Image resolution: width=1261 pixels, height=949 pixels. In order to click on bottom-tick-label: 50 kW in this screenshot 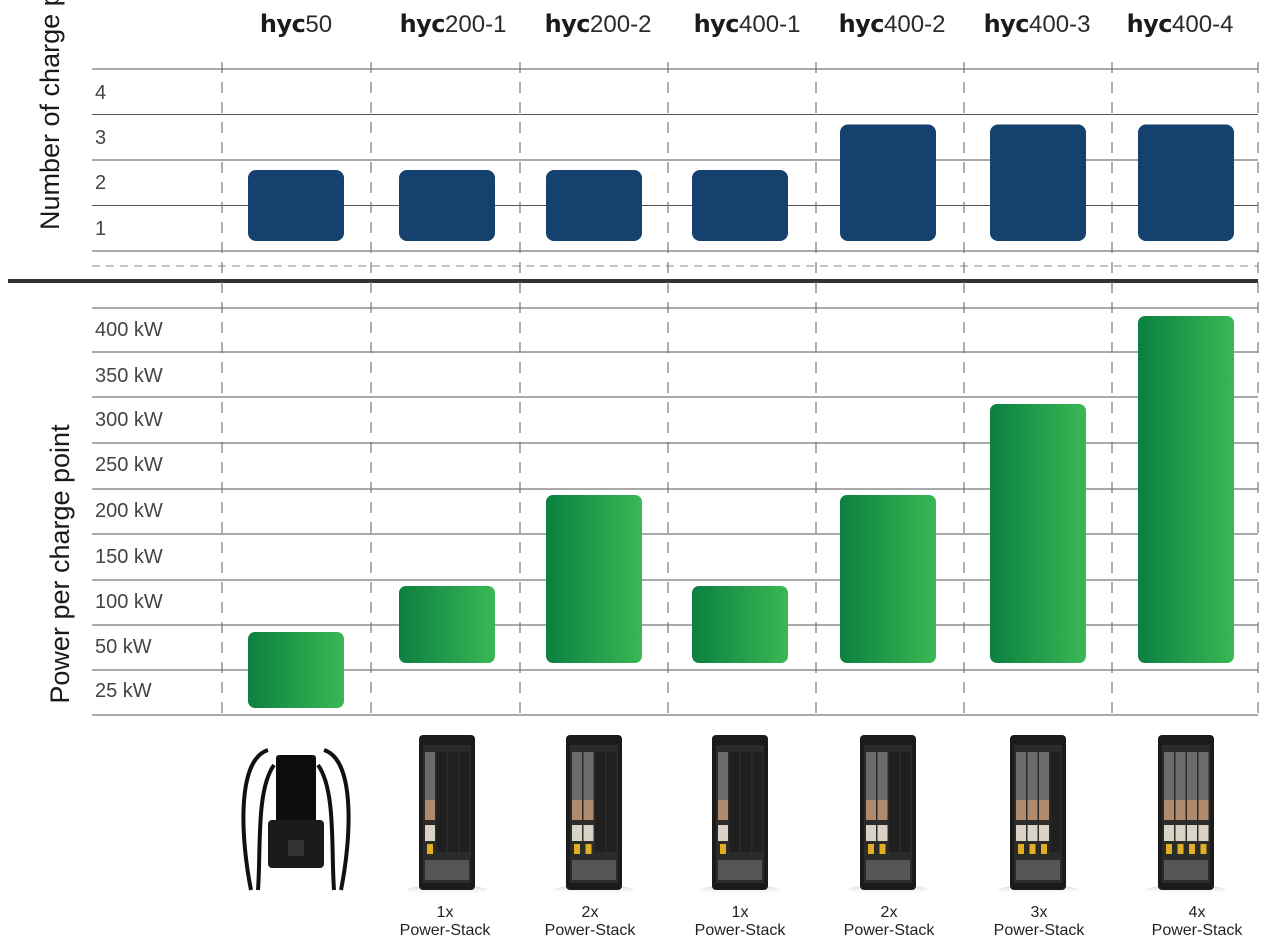, I will do `click(123, 647)`.